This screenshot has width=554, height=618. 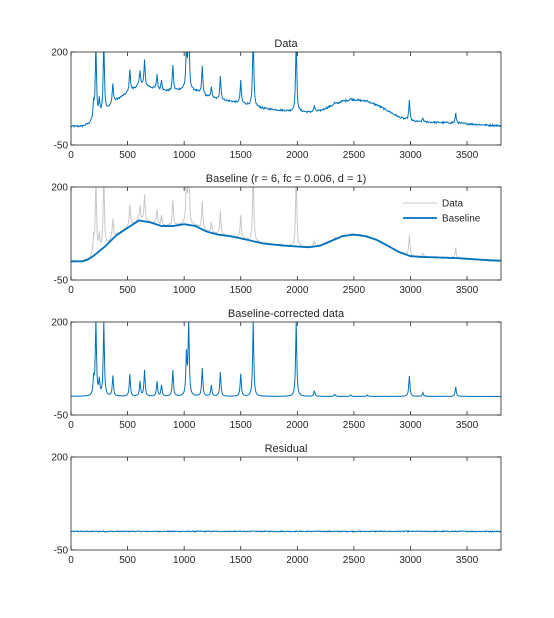 I want to click on residual-line, so click(x=286, y=531).